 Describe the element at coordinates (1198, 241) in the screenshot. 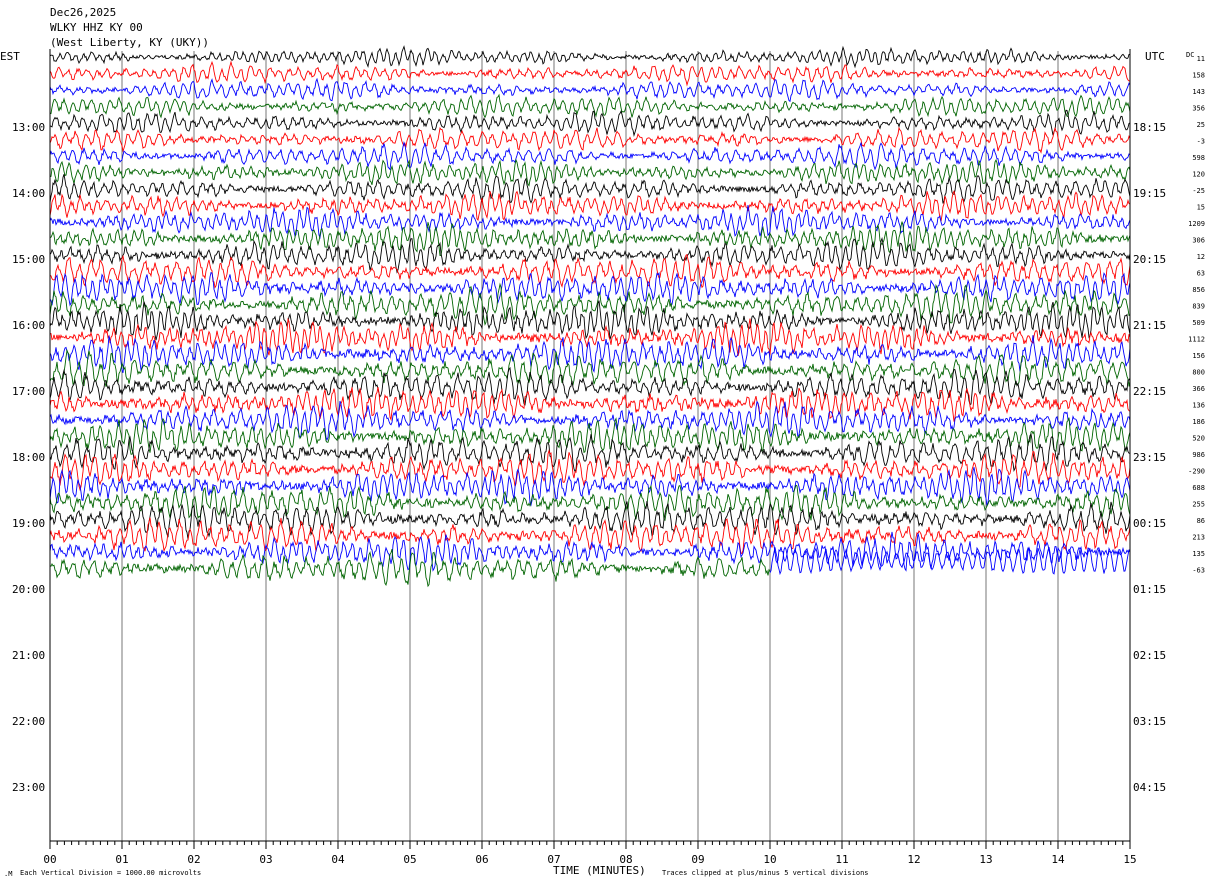

I see `dc-offset-label: 306` at that location.